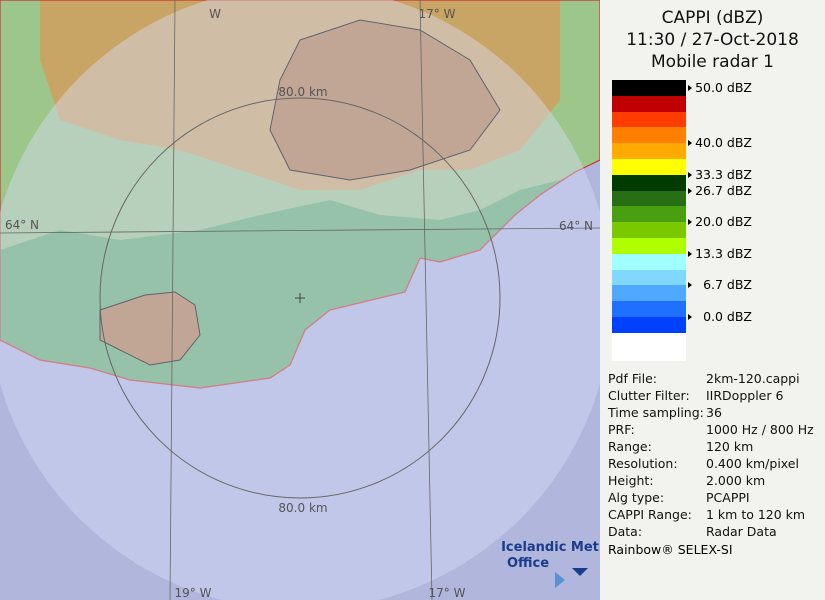 This screenshot has width=825, height=600. I want to click on info-row: PRF: 1000 Hz / 800 Hz, so click(711, 429).